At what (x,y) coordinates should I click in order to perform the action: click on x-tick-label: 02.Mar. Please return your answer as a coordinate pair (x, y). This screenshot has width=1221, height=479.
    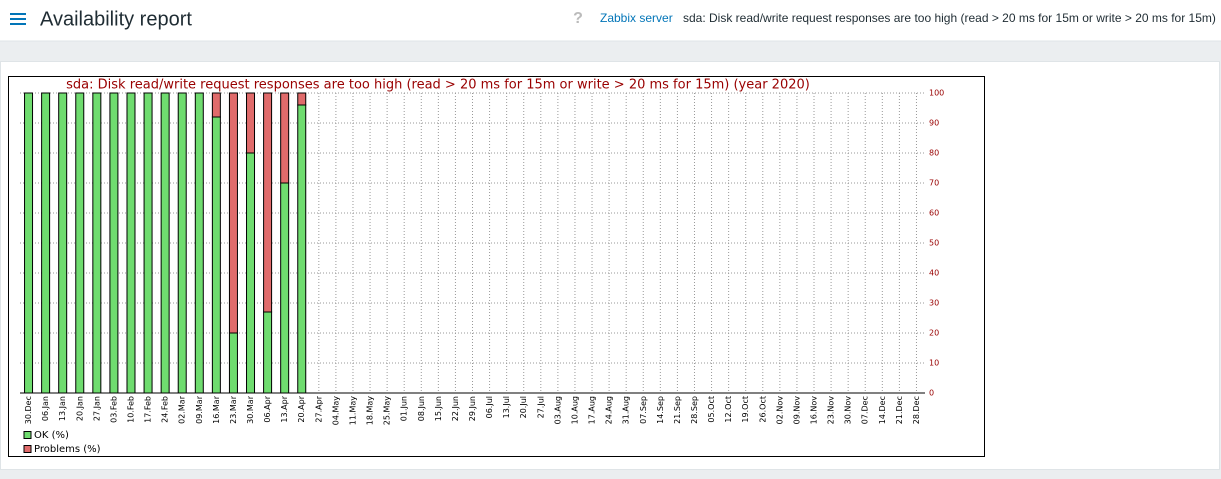
    Looking at the image, I should click on (182, 409).